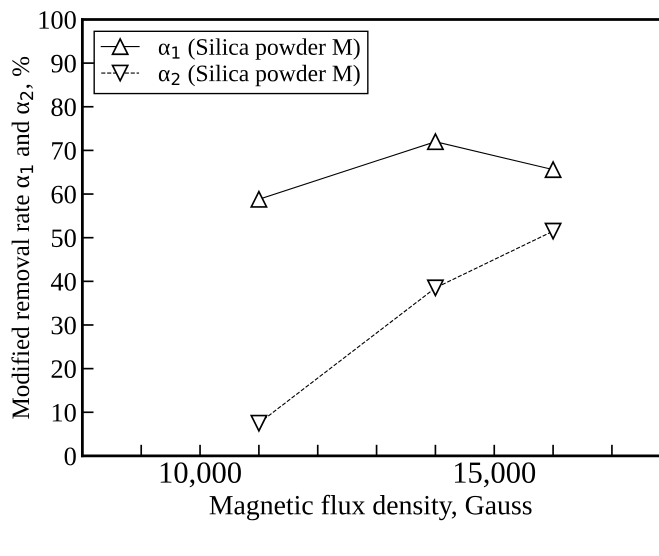  I want to click on y-tick-label: 30, so click(64, 325).